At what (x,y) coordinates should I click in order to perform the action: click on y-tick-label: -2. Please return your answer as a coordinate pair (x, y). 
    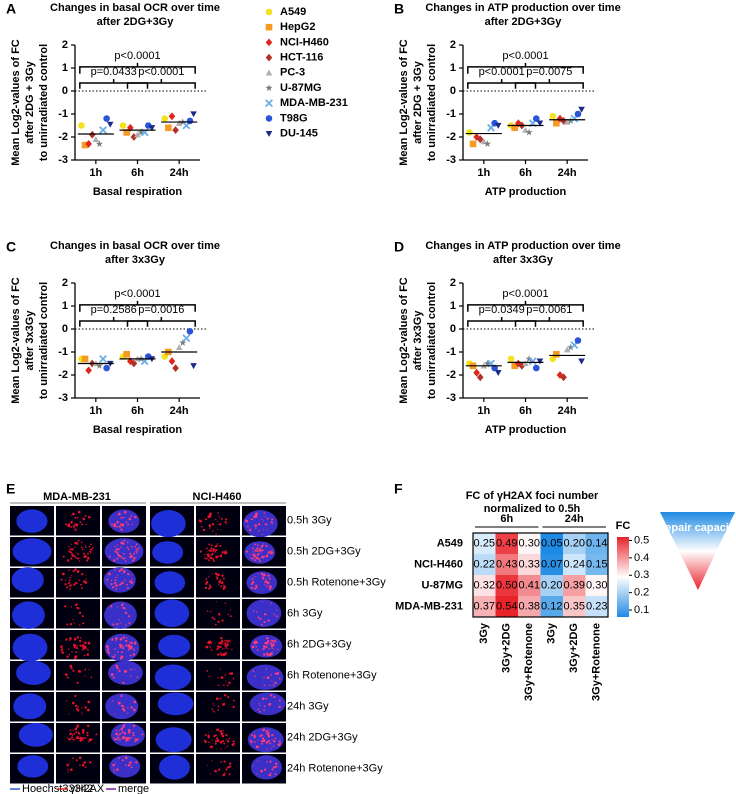
    Looking at the image, I should click on (451, 375).